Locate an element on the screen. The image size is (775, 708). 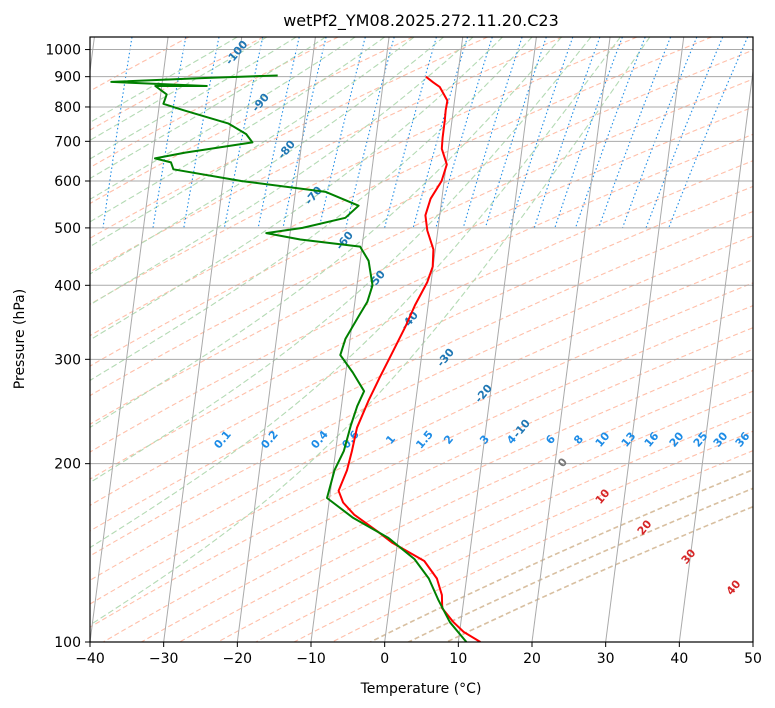
y-tick-label: 800 is located at coordinates (67, 108).